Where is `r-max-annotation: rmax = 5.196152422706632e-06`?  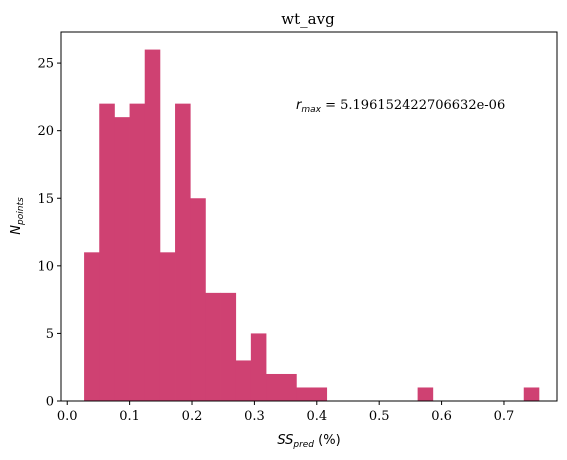
r-max-annotation: rmax = 5.196152422706632e-06 is located at coordinates (400, 106).